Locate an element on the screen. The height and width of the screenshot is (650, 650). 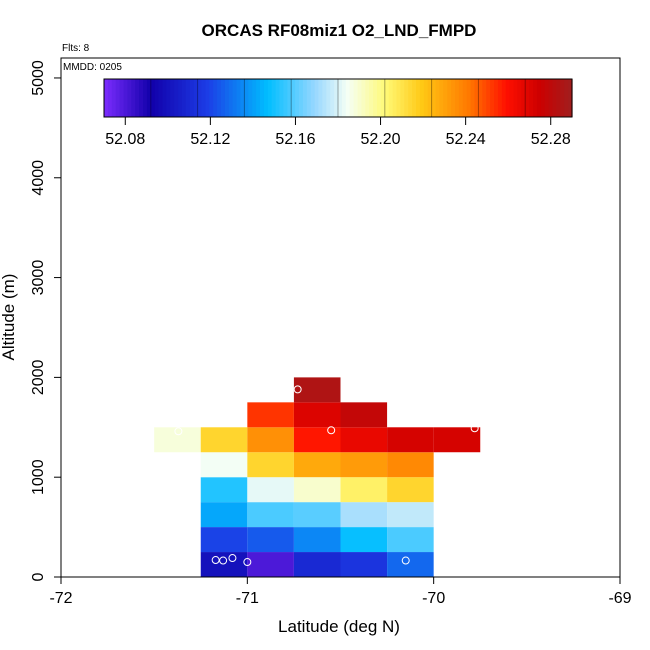
colorbar-tick-label: 52.08 is located at coordinates (125, 139).